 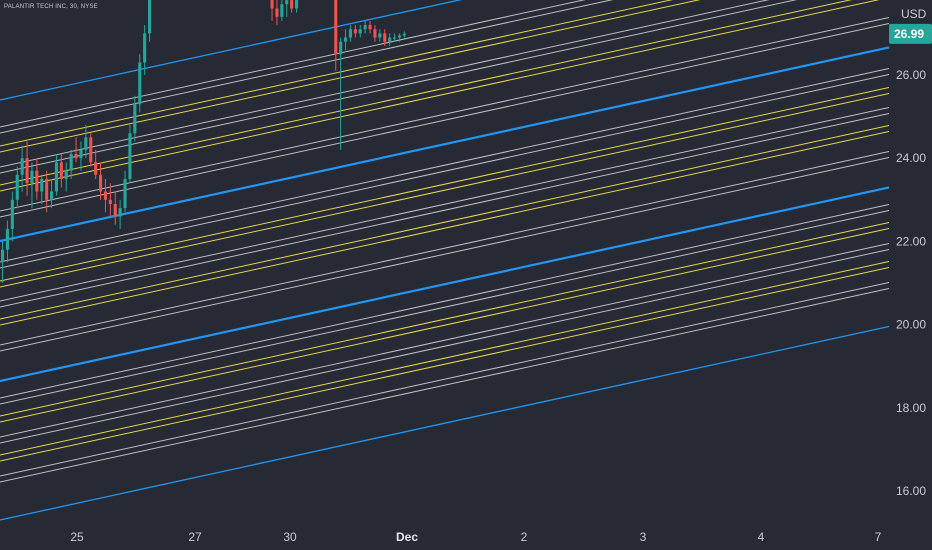 What do you see at coordinates (290, 537) in the screenshot?
I see `time-tick-label: 30` at bounding box center [290, 537].